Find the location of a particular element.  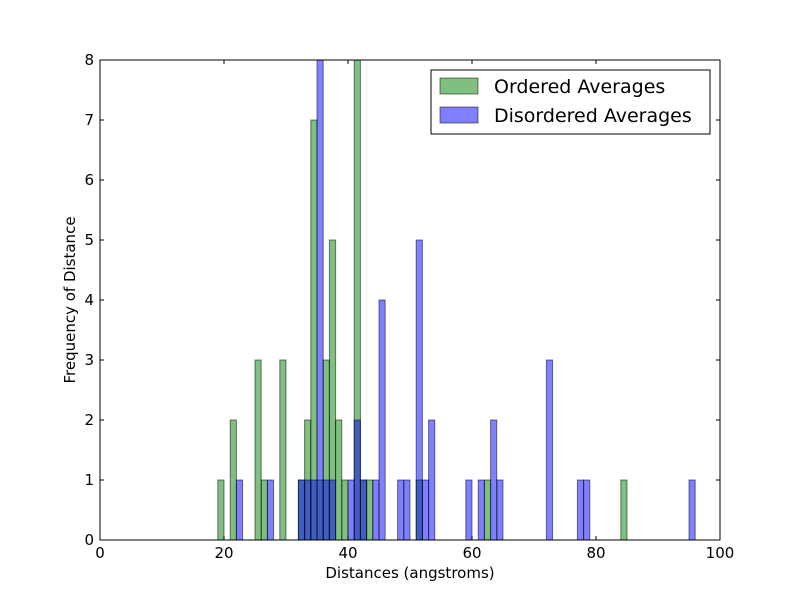

legend-swatch-ordered is located at coordinates (459, 86).